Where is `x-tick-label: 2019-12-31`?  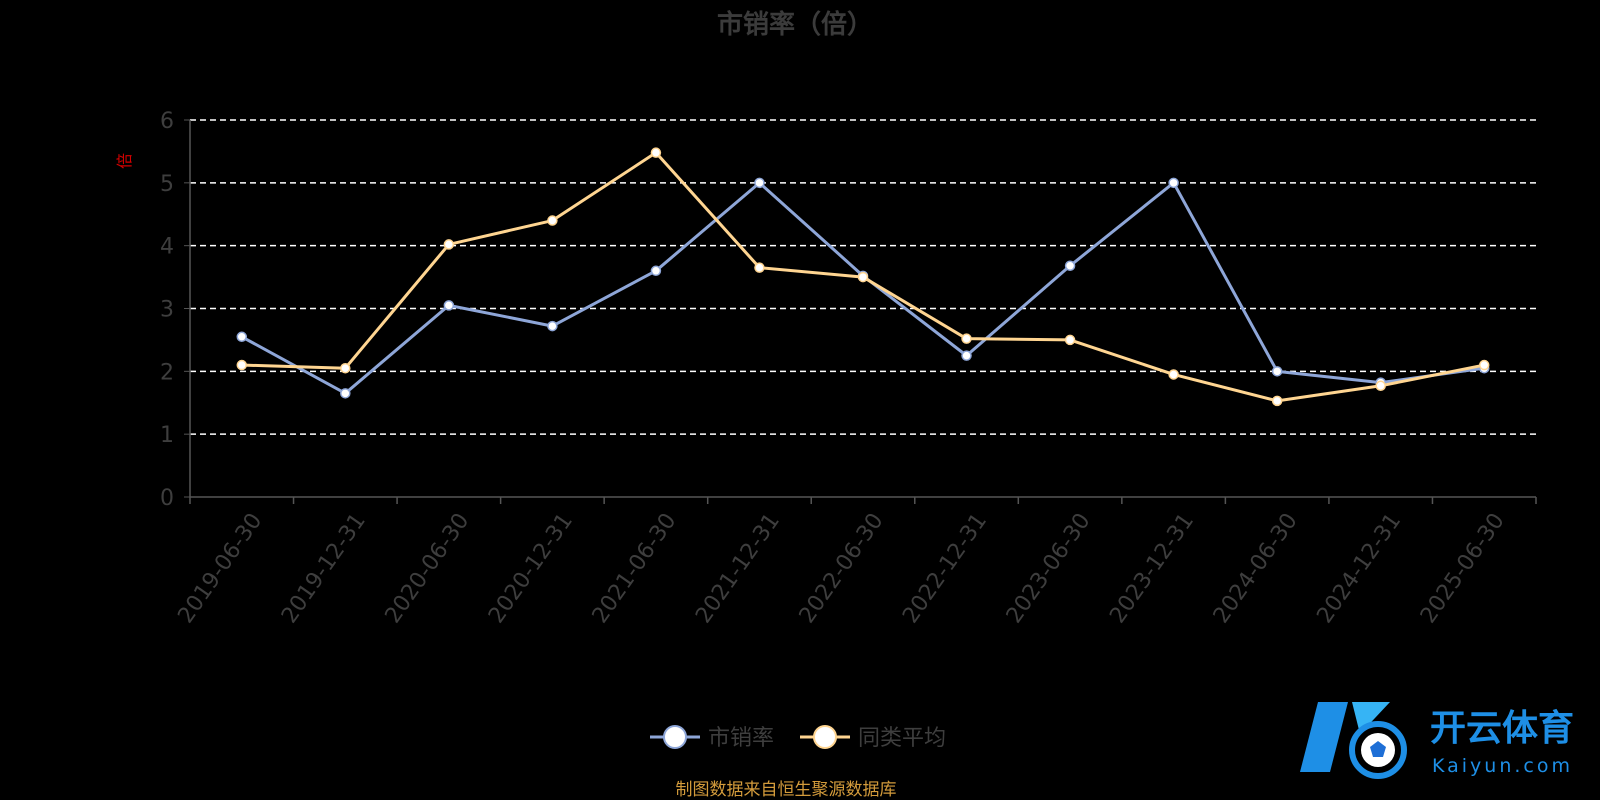
x-tick-label: 2019-12-31 is located at coordinates (324, 568).